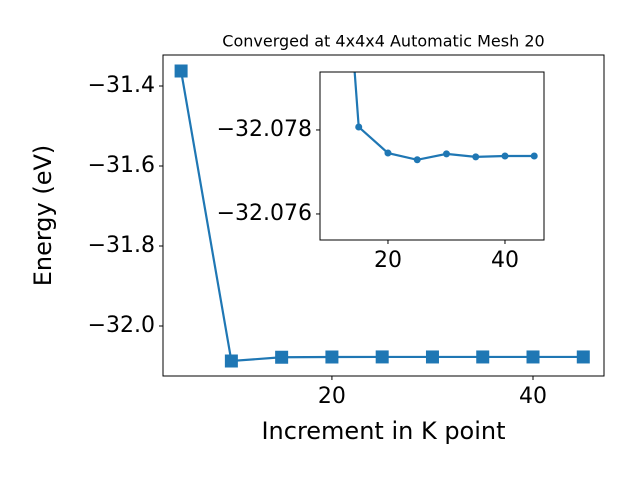  I want to click on chart-title: Converged at 4x4x4 Automatic Mesh 20, so click(383, 41).